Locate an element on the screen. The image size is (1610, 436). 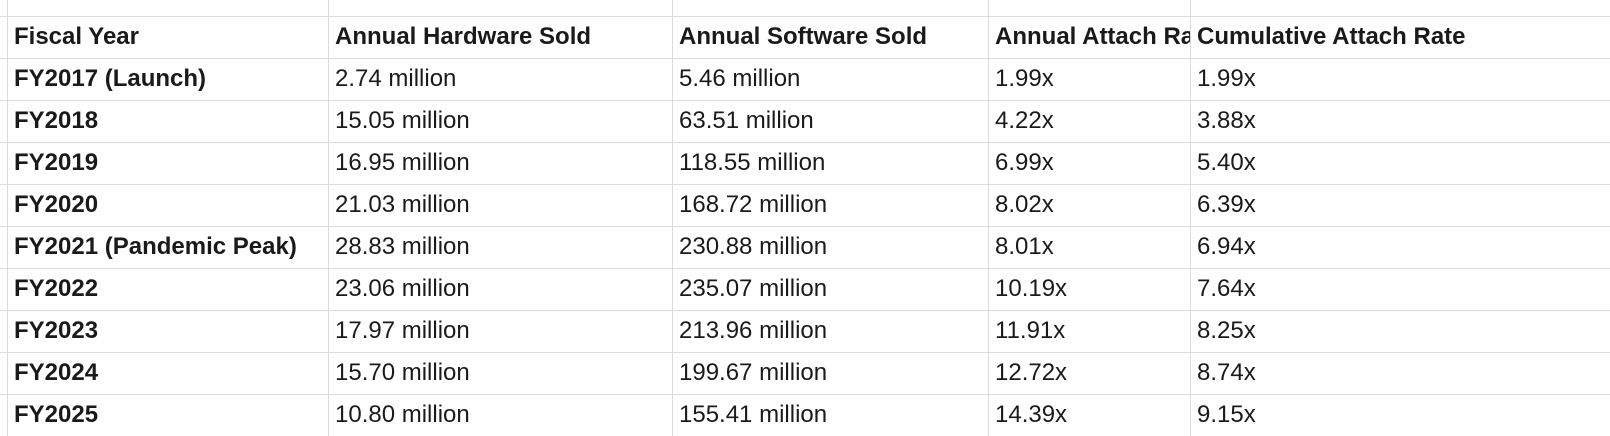
header-cell: Fiscal Year is located at coordinates (168, 37).